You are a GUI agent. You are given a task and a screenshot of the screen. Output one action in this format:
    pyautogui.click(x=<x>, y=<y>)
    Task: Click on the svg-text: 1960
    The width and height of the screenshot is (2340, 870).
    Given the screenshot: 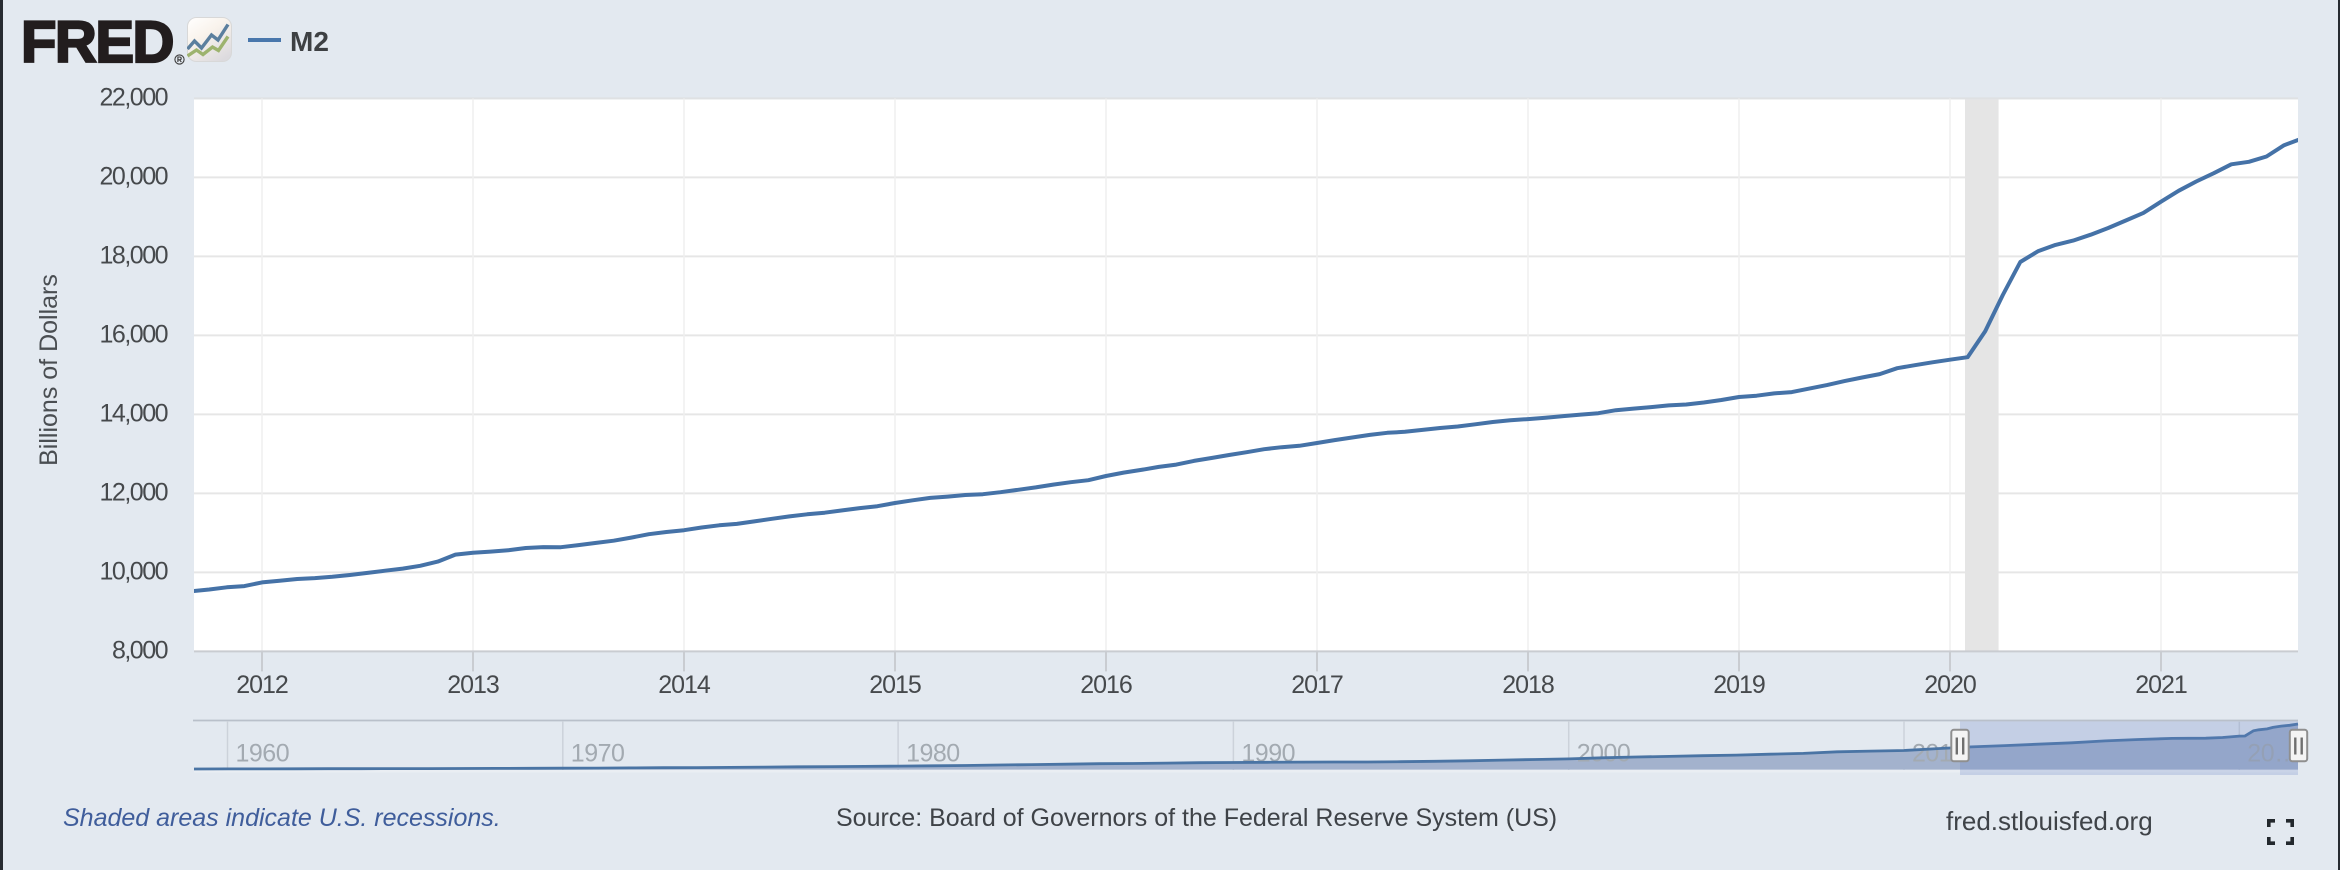 What is the action you would take?
    pyautogui.click(x=263, y=754)
    